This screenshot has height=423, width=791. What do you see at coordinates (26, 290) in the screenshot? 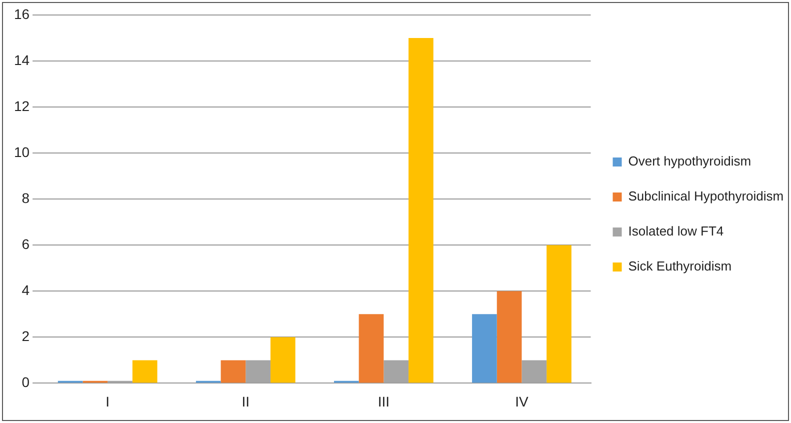
I see `y-tick-label: 4` at bounding box center [26, 290].